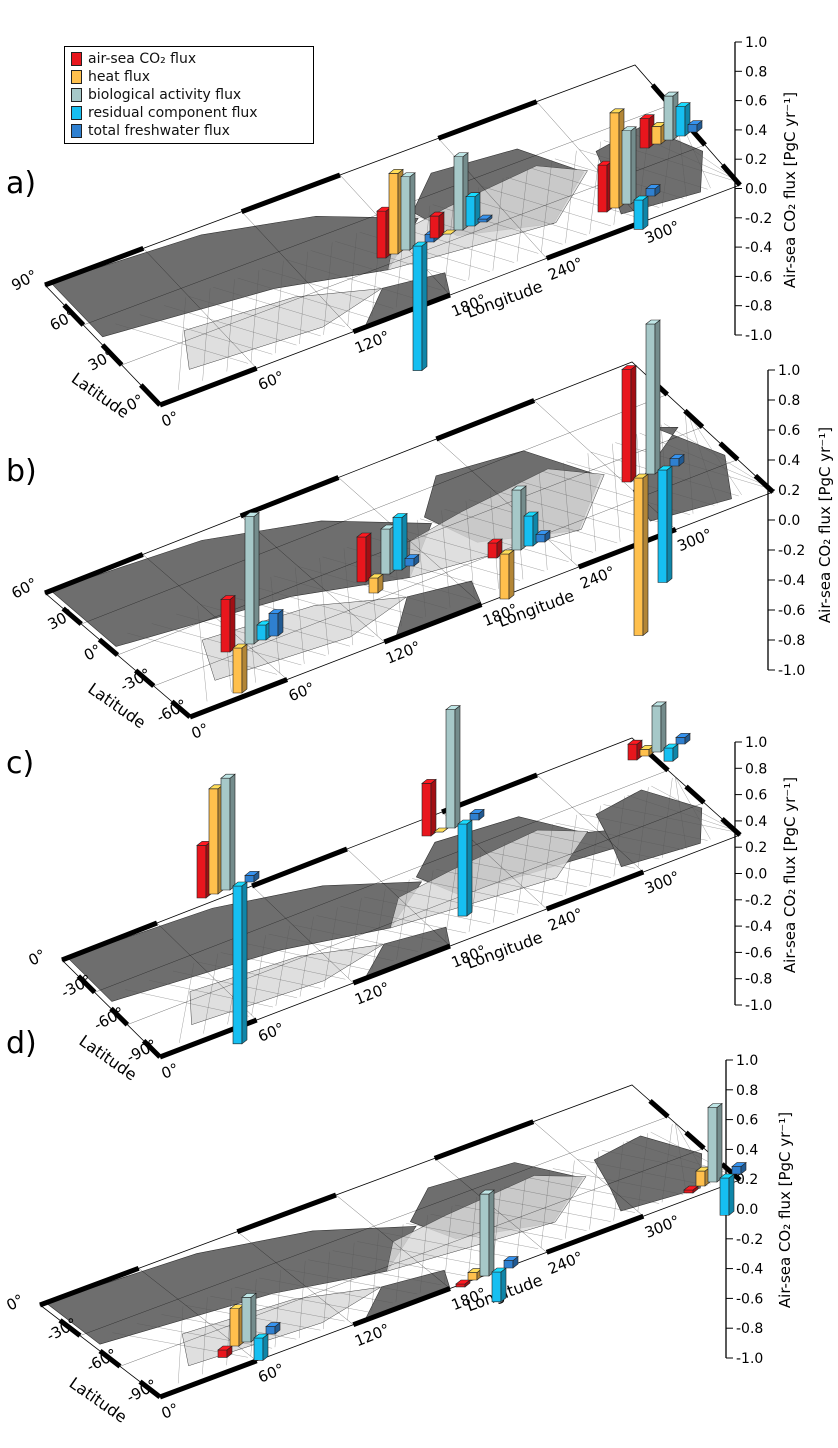 Image resolution: width=838 pixels, height=1448 pixels. Describe the element at coordinates (76, 112) in the screenshot. I see `legend-swatch-residual` at that location.